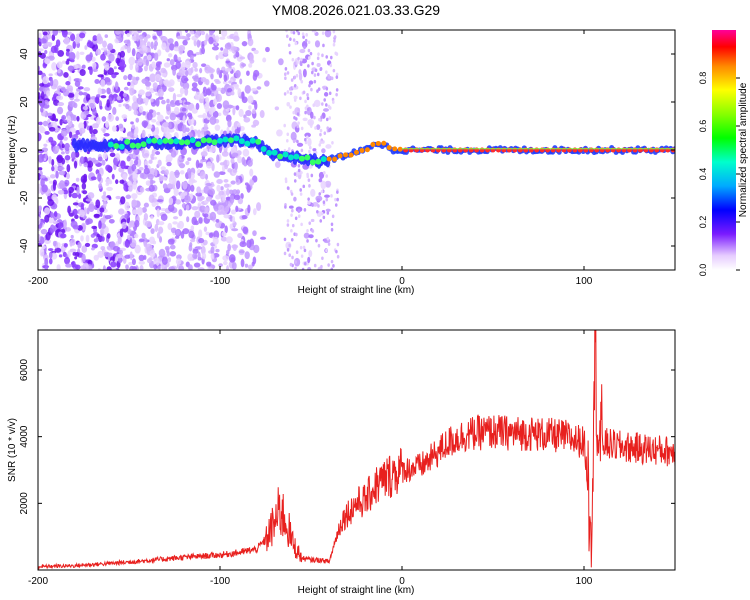 The height and width of the screenshot is (600, 750). What do you see at coordinates (24, 369) in the screenshot?
I see `y-tick-label: 6000` at bounding box center [24, 369].